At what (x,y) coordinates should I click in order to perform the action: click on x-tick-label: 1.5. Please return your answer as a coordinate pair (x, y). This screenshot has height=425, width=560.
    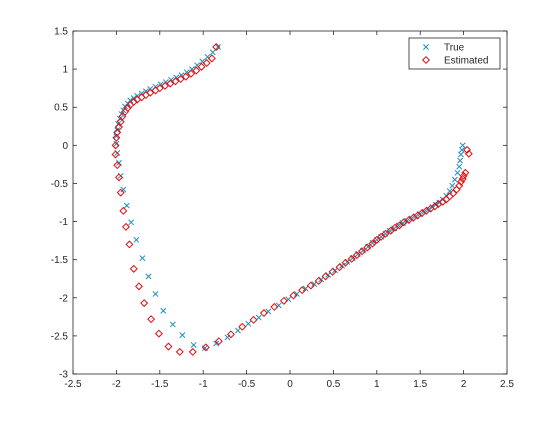
    Looking at the image, I should click on (420, 384).